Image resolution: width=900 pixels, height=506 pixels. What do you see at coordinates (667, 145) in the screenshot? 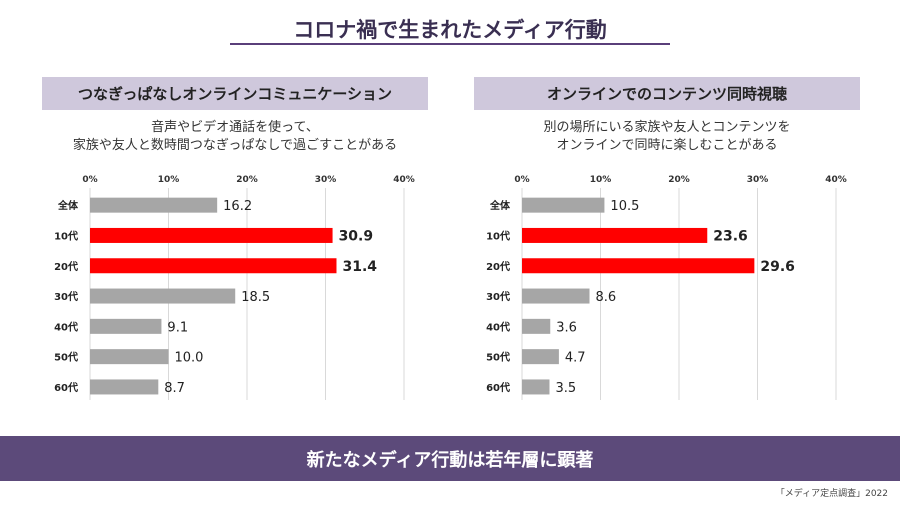
I see `right-panel-desc-line2: オンラインで同時に楽しむことがある` at bounding box center [667, 145].